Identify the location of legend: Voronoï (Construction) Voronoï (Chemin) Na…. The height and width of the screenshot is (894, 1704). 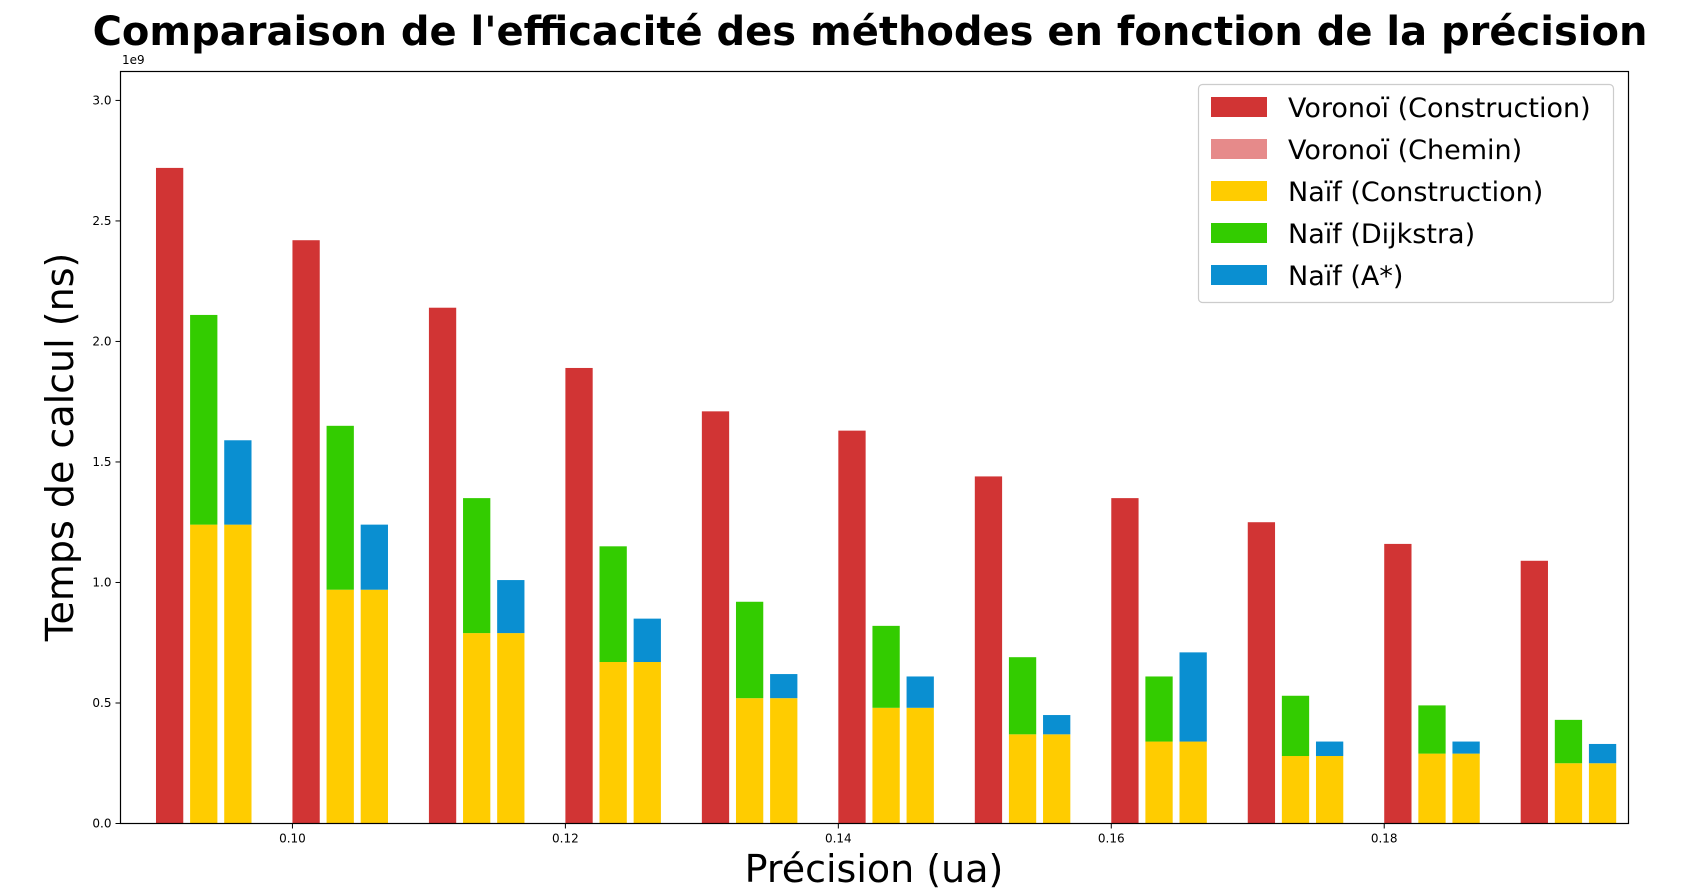
(1406, 193).